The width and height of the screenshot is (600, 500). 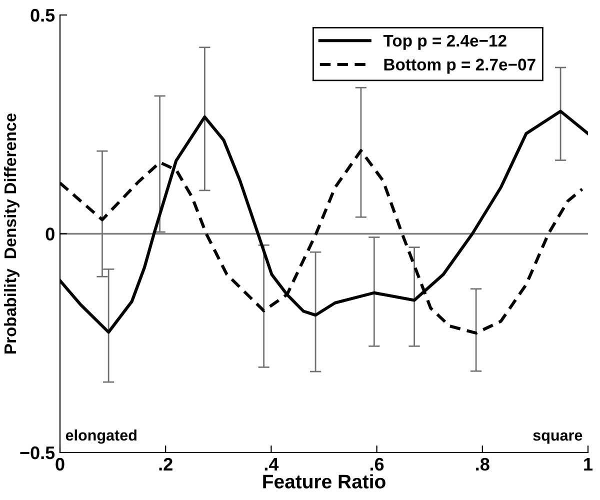 I want to click on legend-label: Bottom p = 2.7e−07, so click(x=460, y=66).